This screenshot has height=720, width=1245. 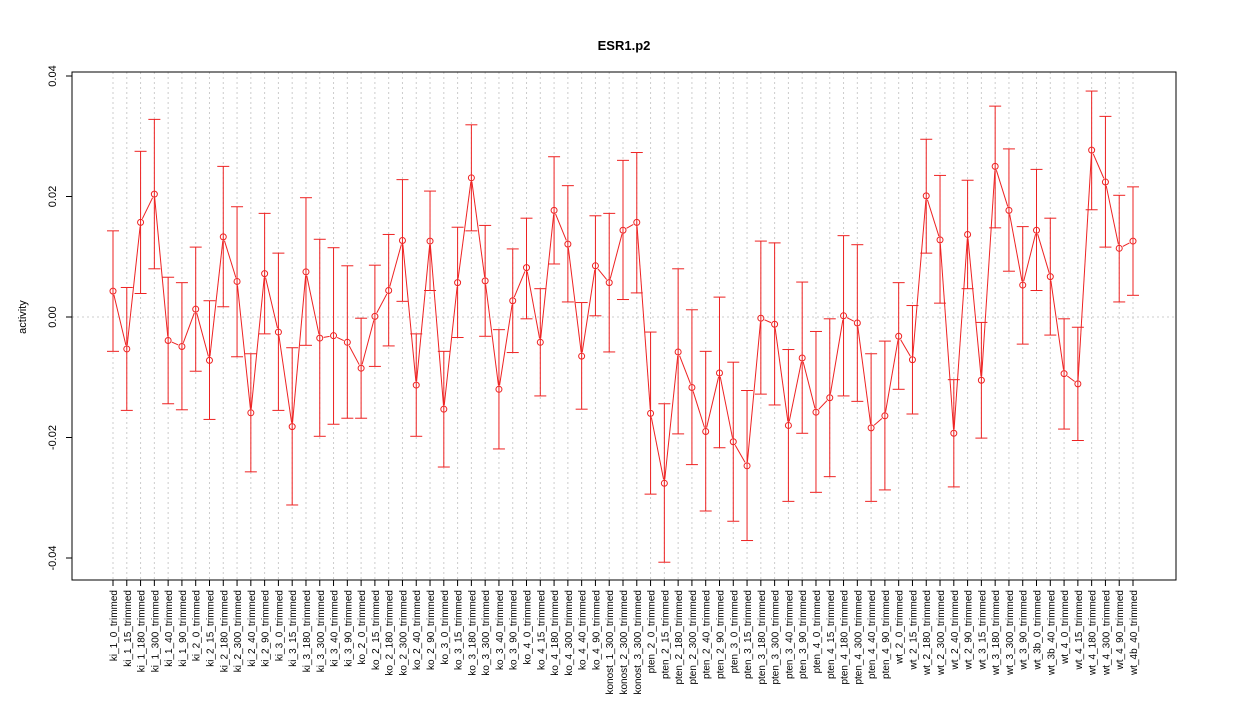 I want to click on x-tick-label: pten_4_0_trimmed, so click(x=817, y=631).